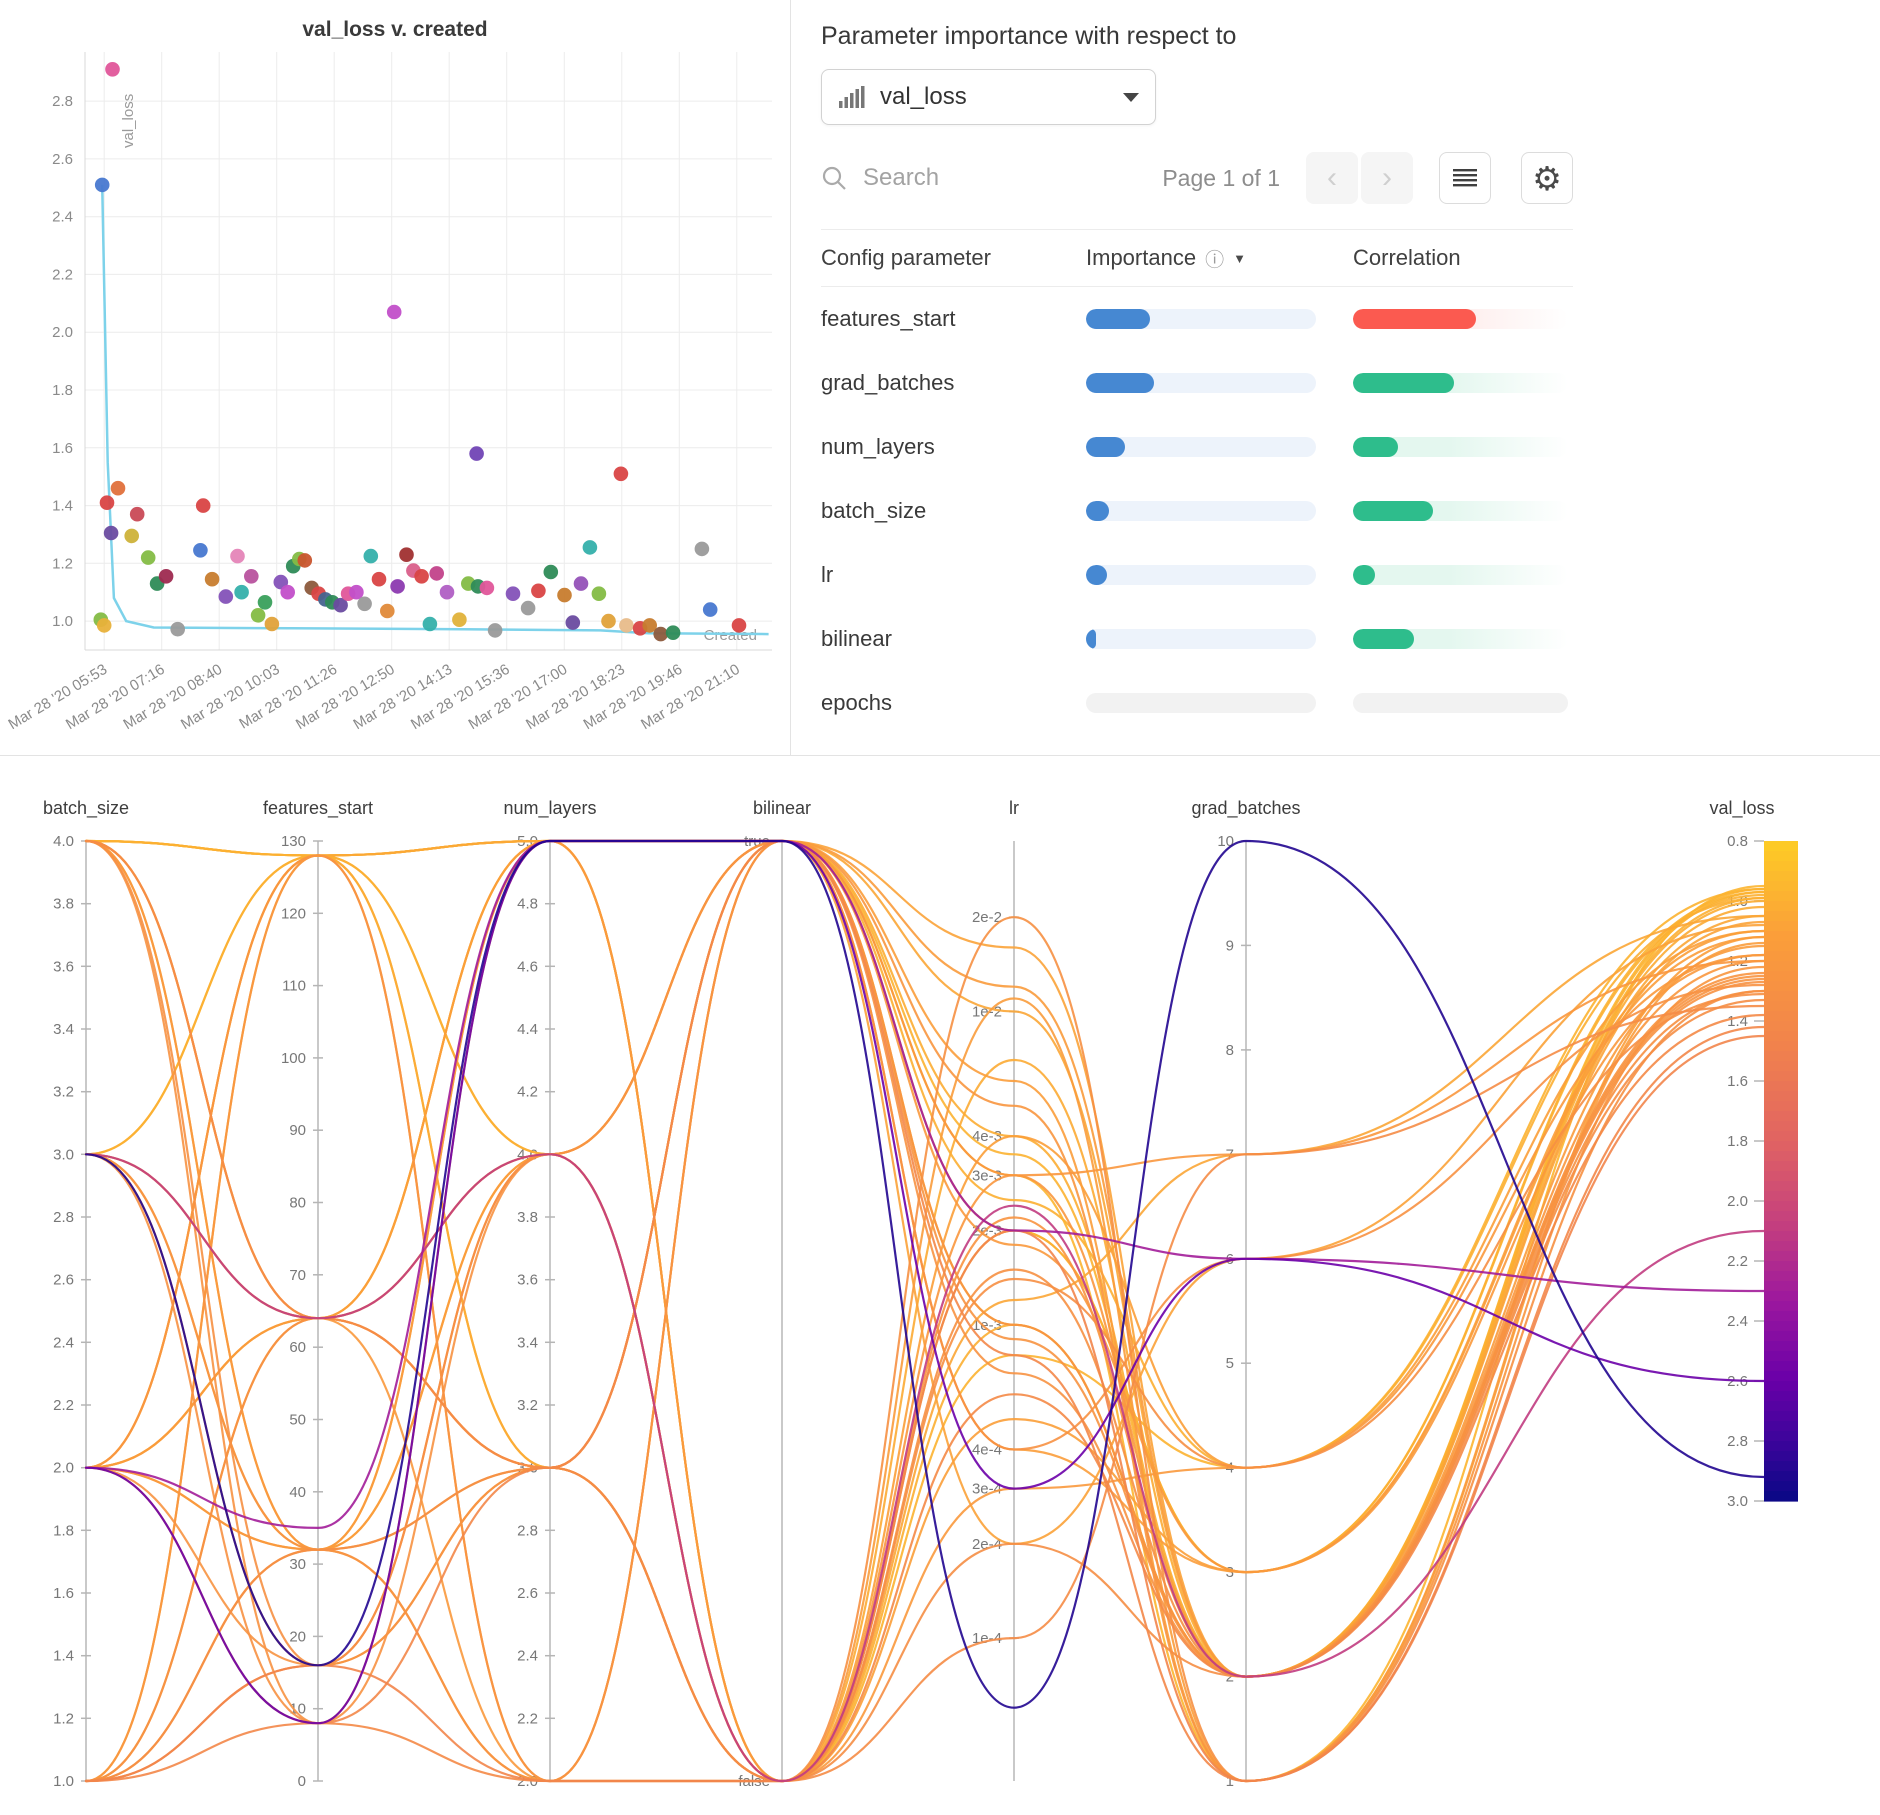  I want to click on importance-table-row: lr, so click(1197, 575).